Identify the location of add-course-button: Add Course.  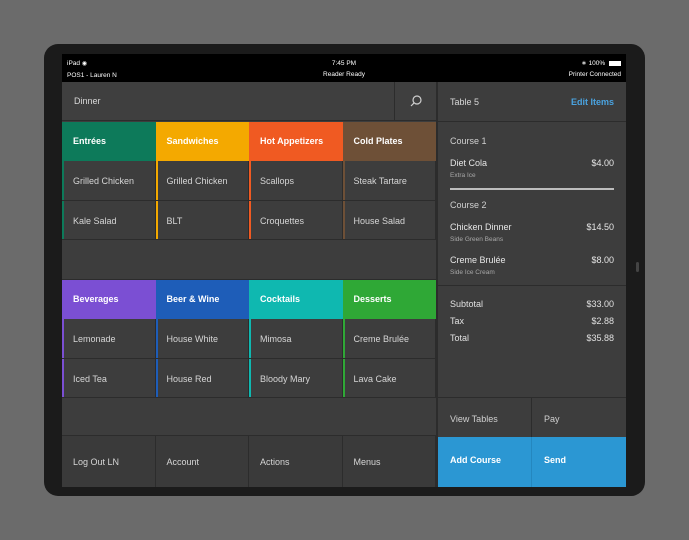
(485, 462).